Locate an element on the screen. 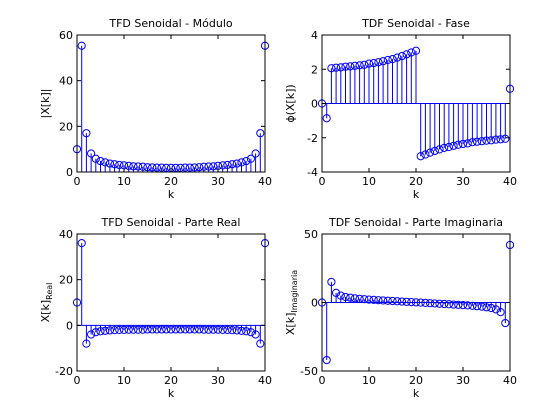  y-axis-label-sub: Real is located at coordinates (49, 291).